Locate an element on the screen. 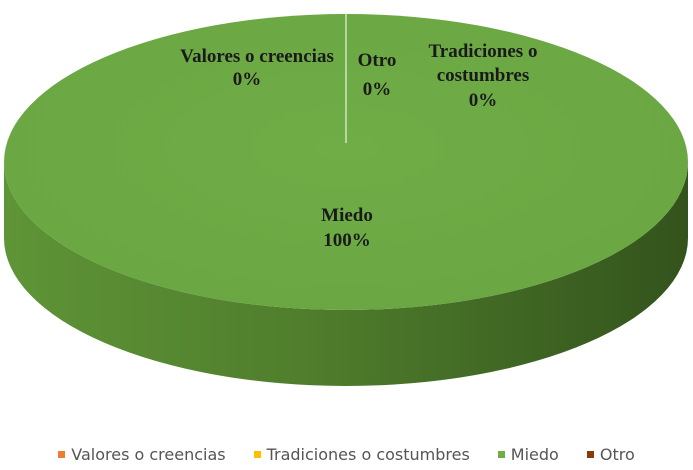 This screenshot has width=693, height=470. legend-item-valores: Valores o creencias is located at coordinates (142, 454).